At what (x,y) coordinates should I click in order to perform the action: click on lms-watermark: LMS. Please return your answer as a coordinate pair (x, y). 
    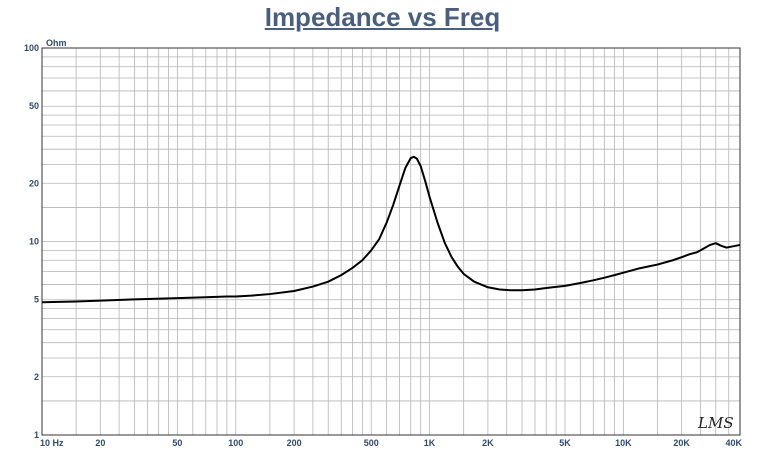
    Looking at the image, I should click on (715, 423).